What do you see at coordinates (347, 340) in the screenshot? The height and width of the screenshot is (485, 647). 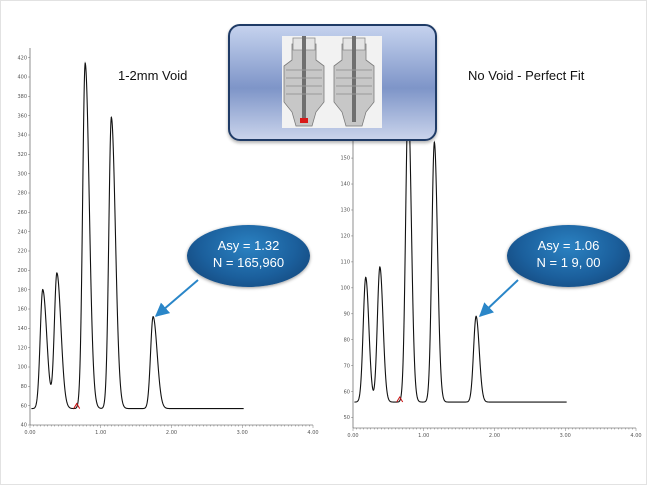 I see `right-y-tick-label: 80` at bounding box center [347, 340].